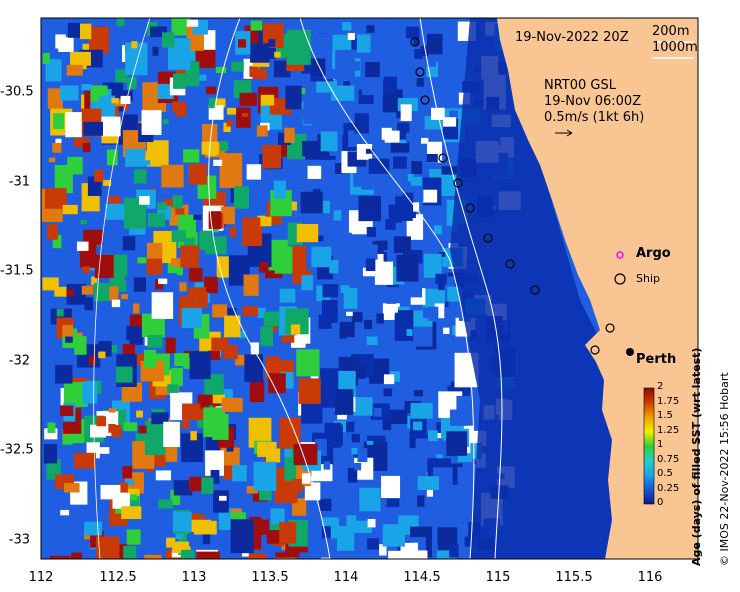 This screenshot has width=740, height=592. I want to click on y-tick-label: -32.5, so click(17, 450).